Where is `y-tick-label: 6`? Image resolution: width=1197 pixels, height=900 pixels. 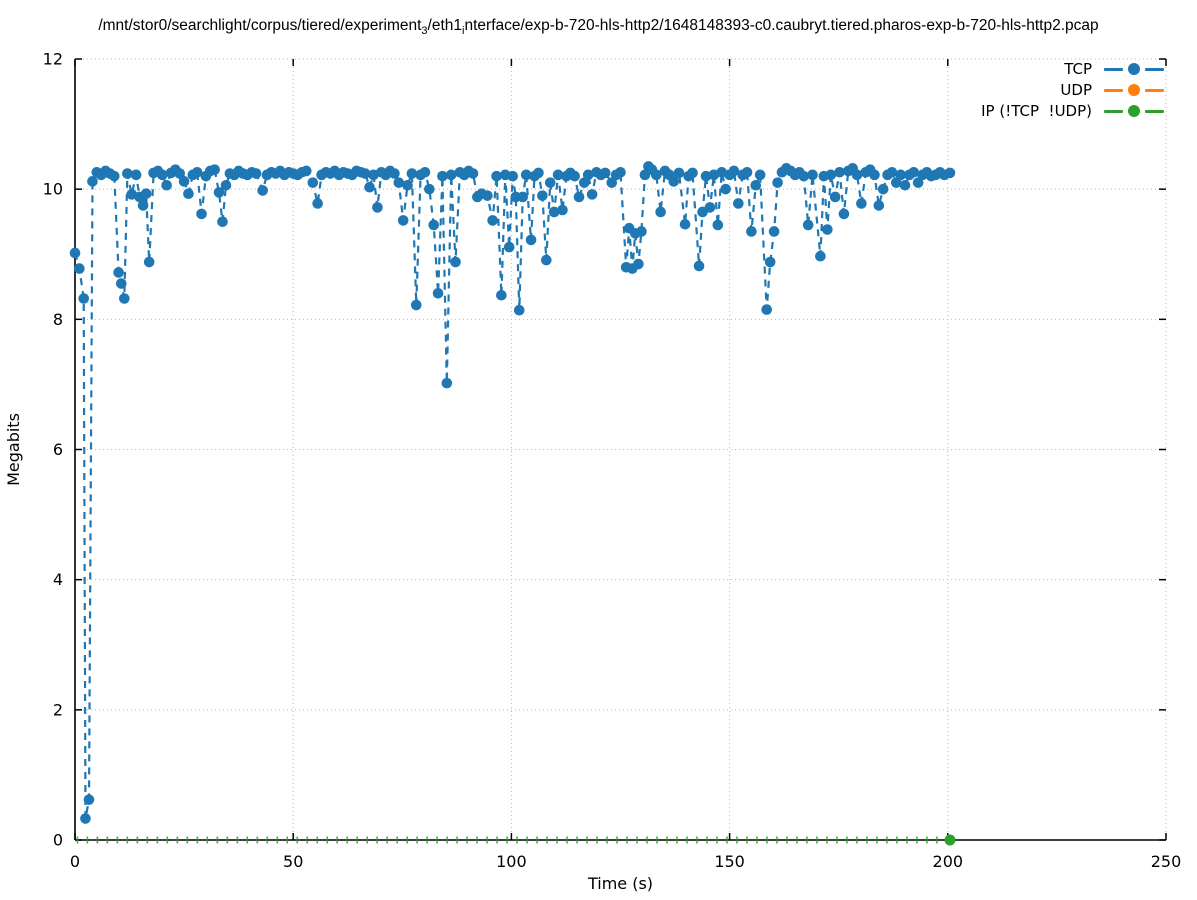 y-tick-label: 6 is located at coordinates (58, 449).